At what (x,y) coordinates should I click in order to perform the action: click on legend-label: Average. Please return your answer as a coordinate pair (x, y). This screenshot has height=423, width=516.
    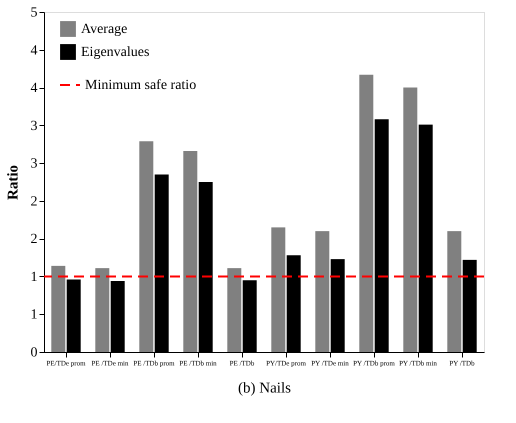
    Looking at the image, I should click on (104, 29).